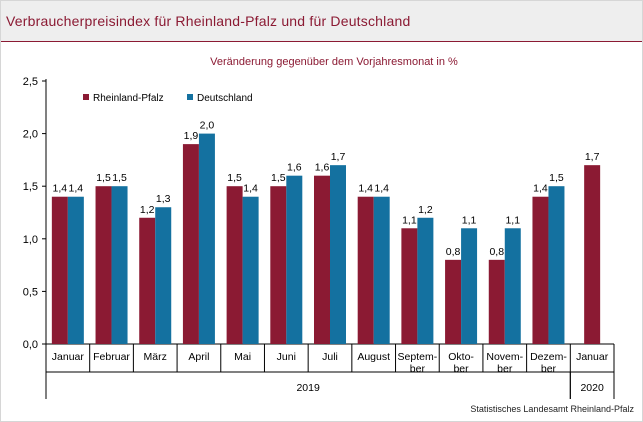  Describe the element at coordinates (418, 357) in the screenshot. I see `x-tick-label: Septem-` at that location.